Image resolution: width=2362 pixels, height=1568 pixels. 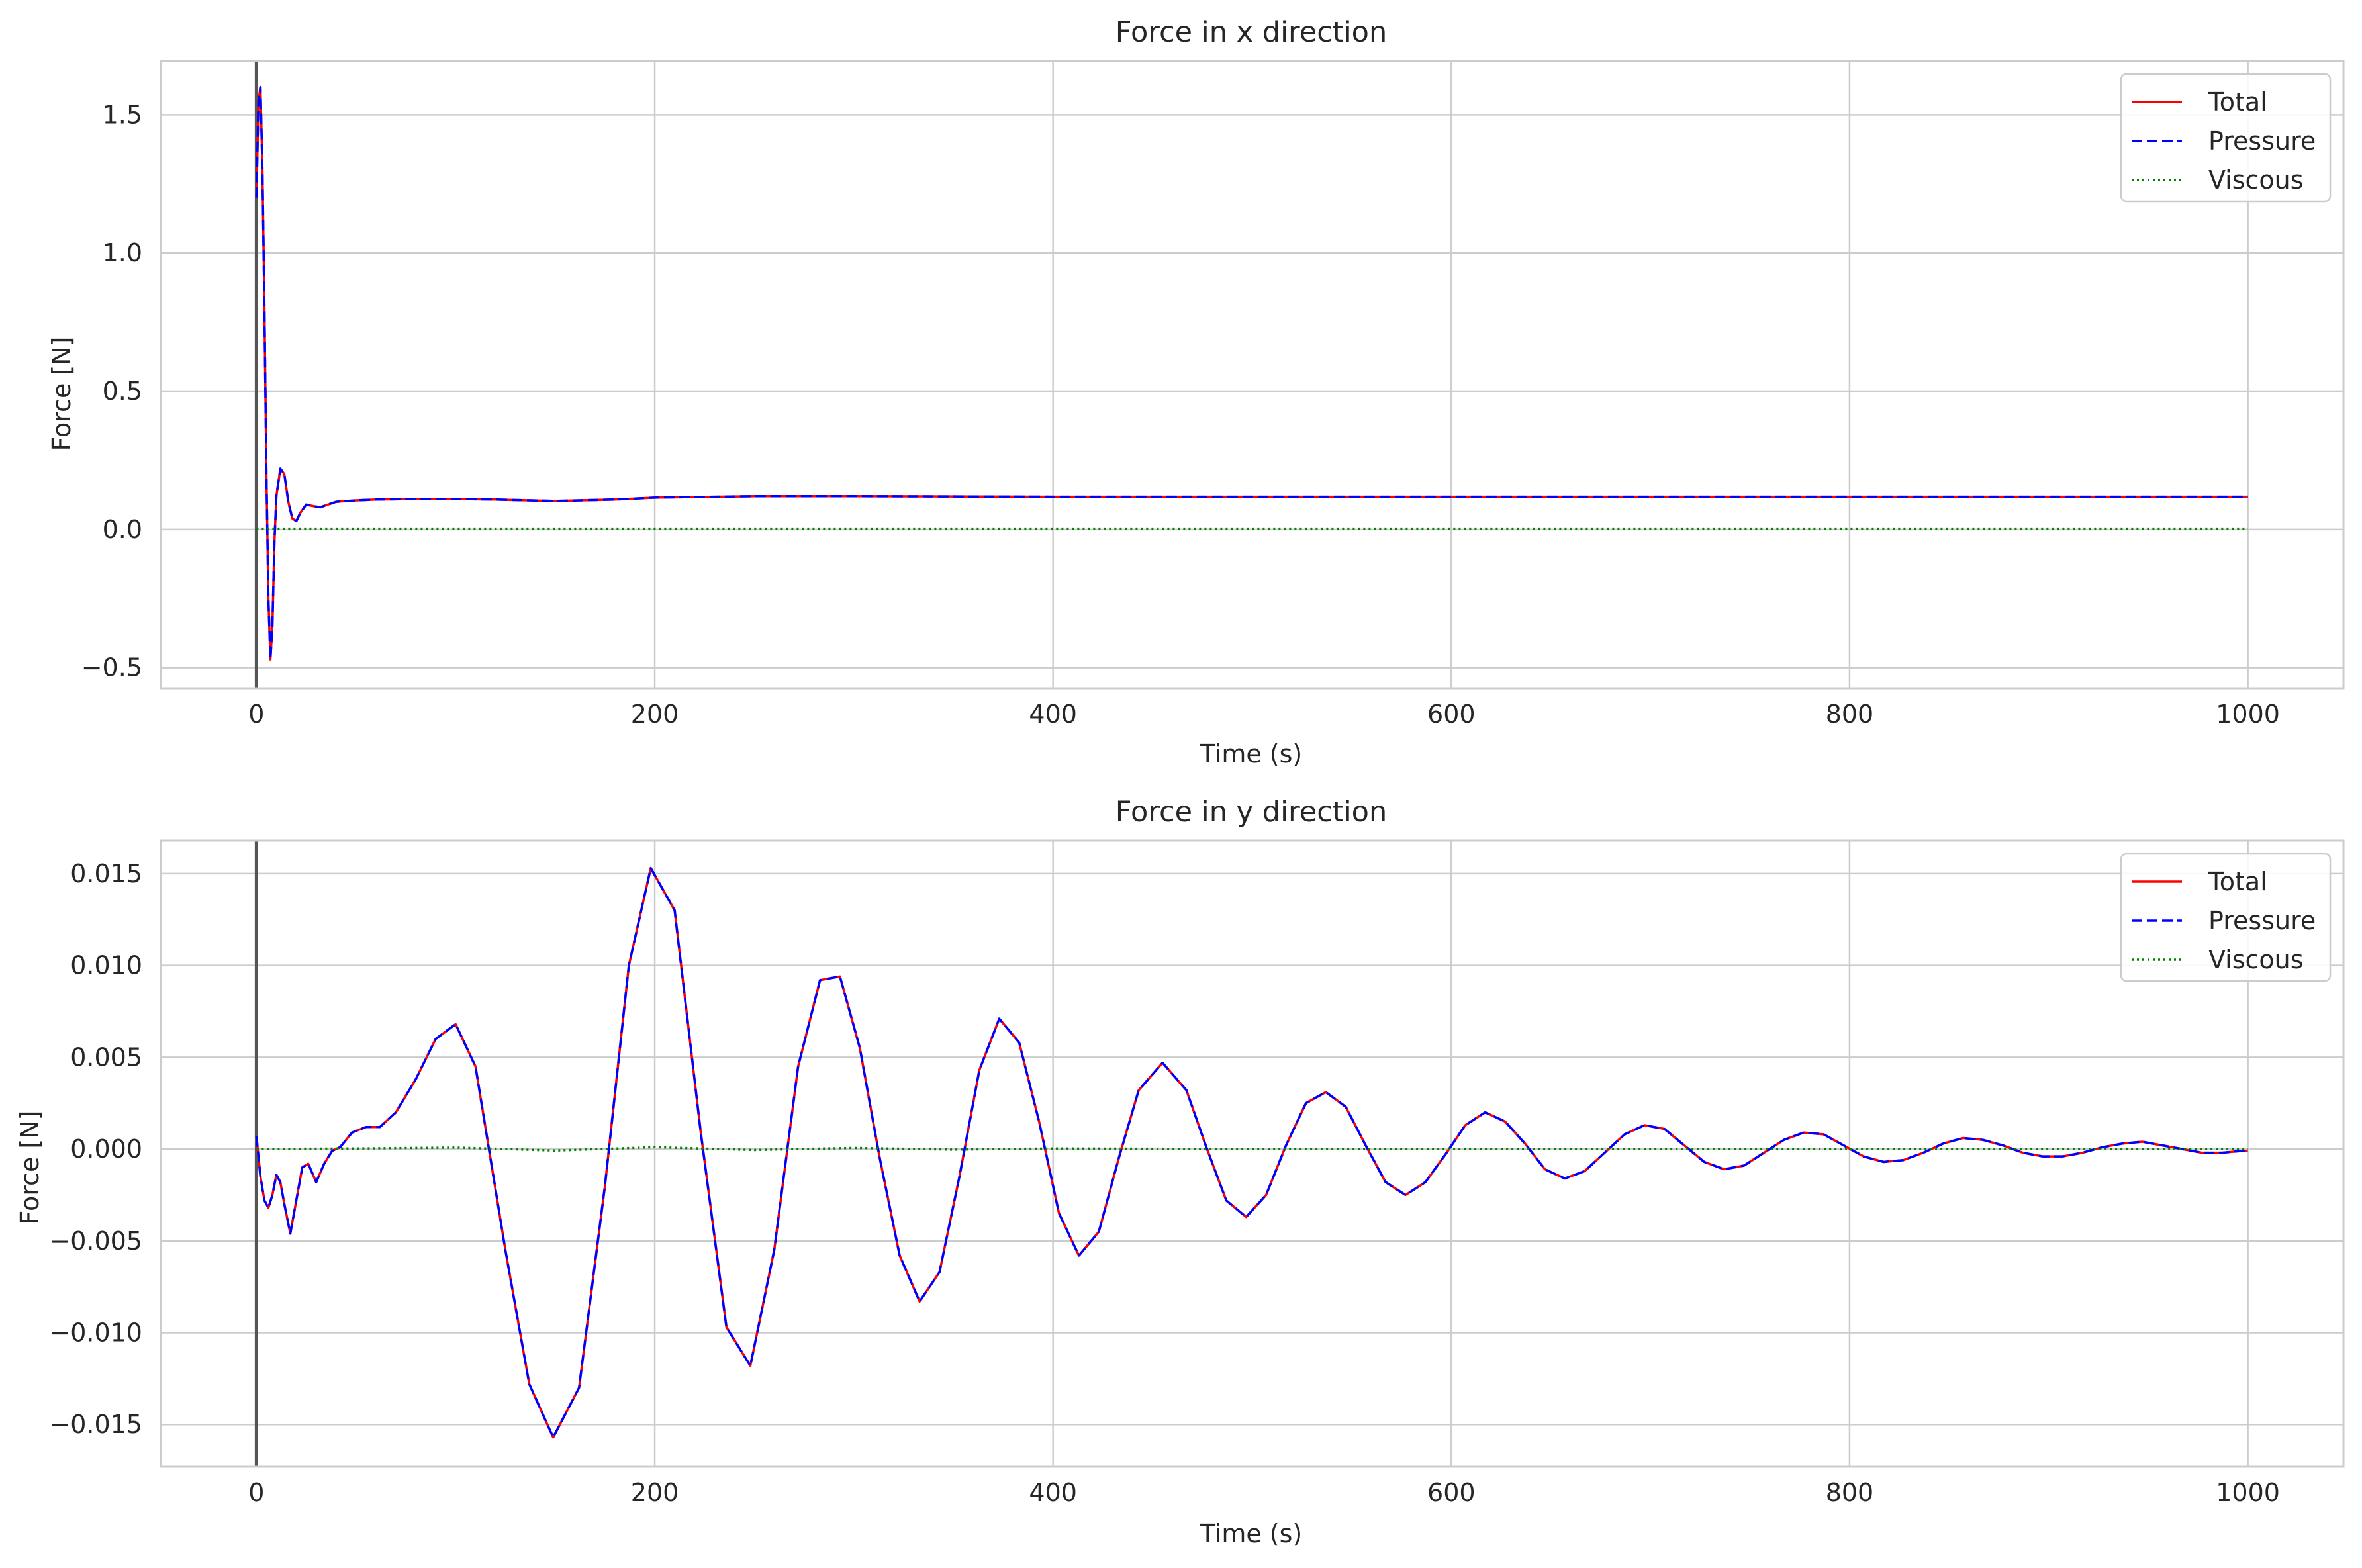 I want to click on y-tick-label: 0.015, so click(x=106, y=873).